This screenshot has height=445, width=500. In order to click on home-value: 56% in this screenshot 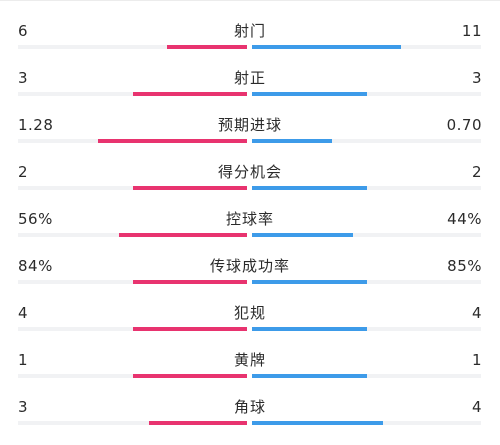, I will do `click(35, 219)`.